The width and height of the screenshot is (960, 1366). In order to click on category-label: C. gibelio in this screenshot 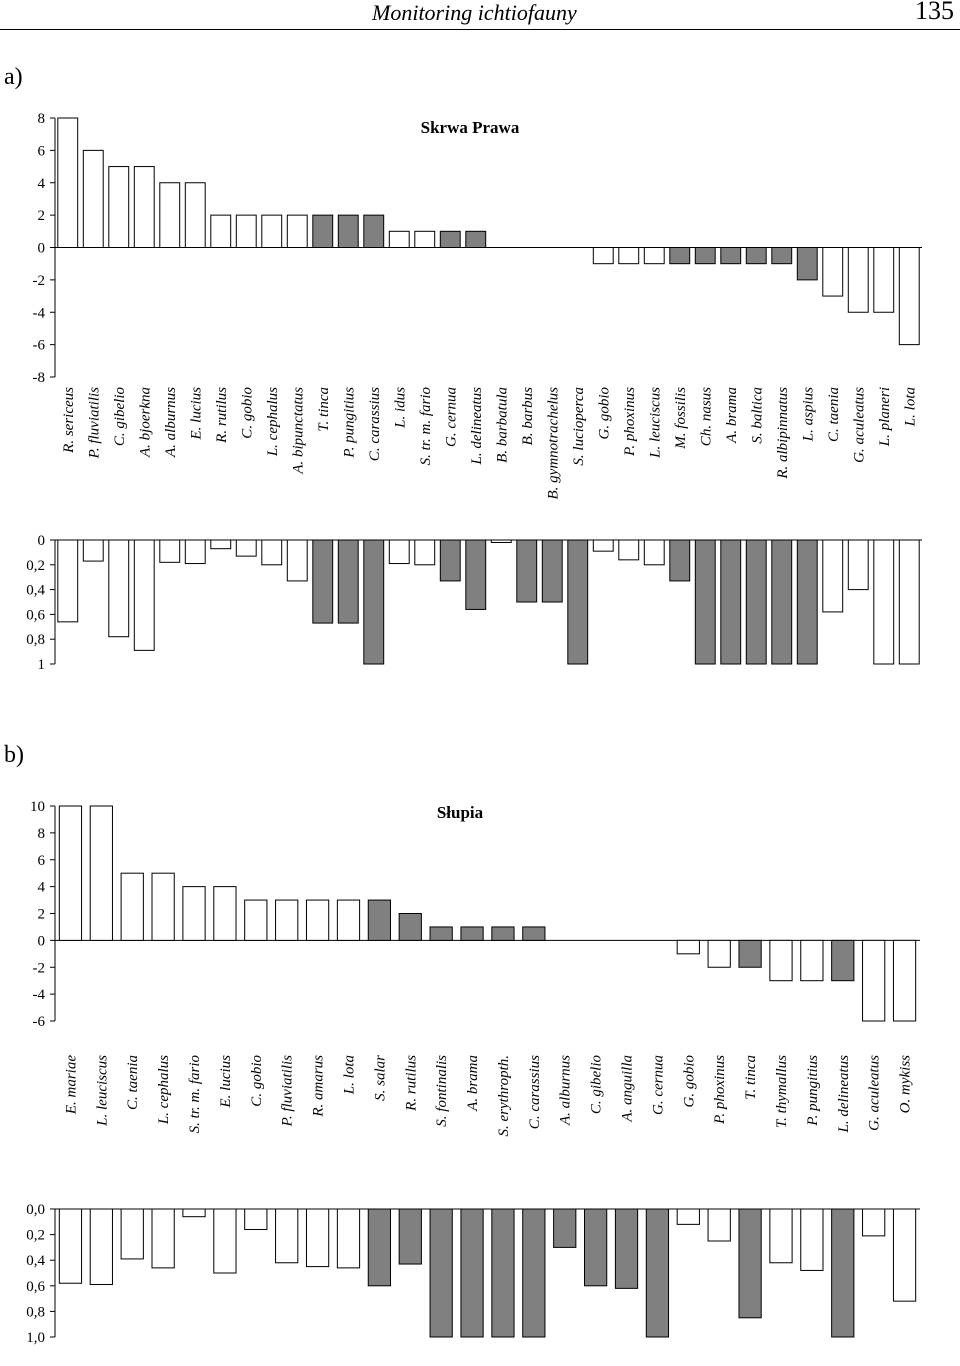, I will do `click(120, 417)`.